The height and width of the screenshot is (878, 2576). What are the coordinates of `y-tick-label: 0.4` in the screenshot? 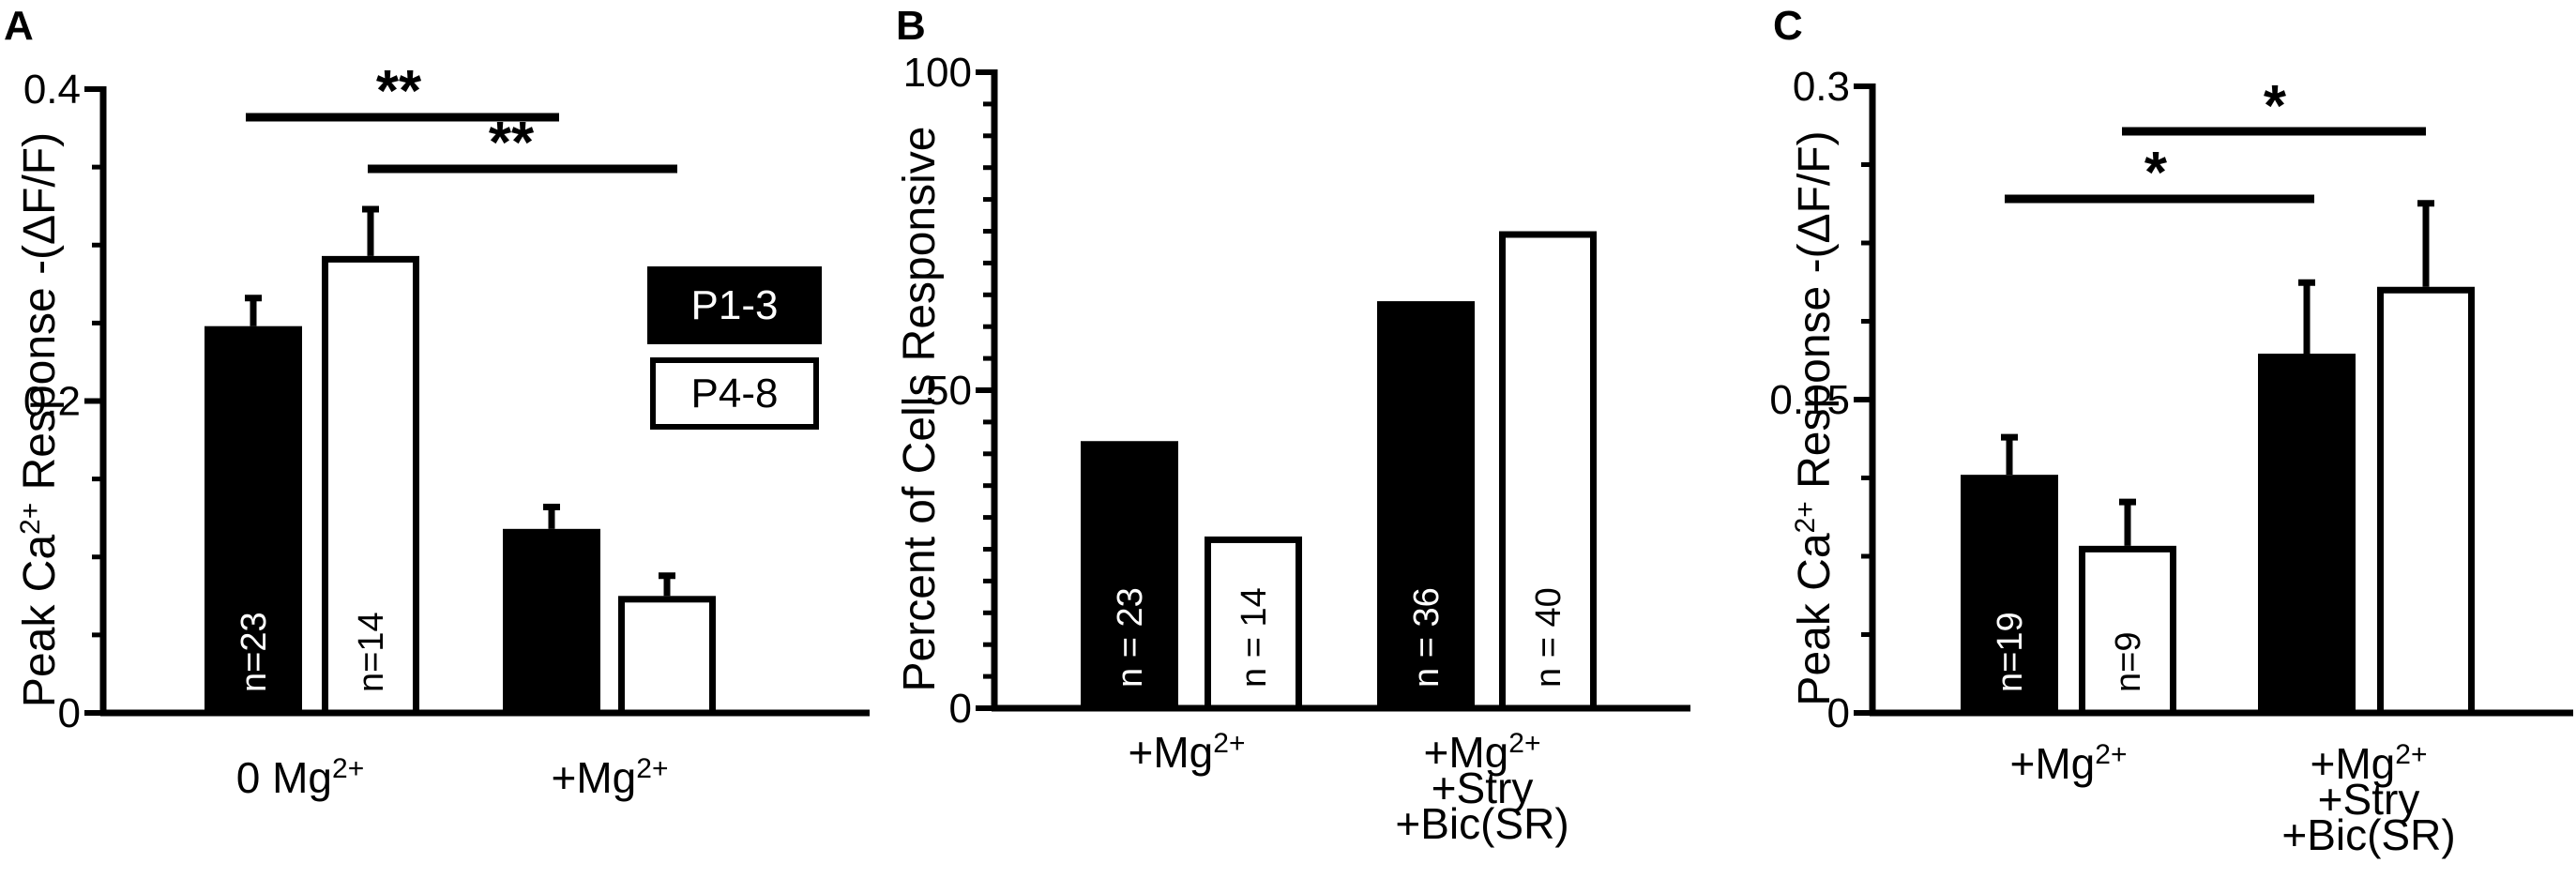 It's located at (52, 90).